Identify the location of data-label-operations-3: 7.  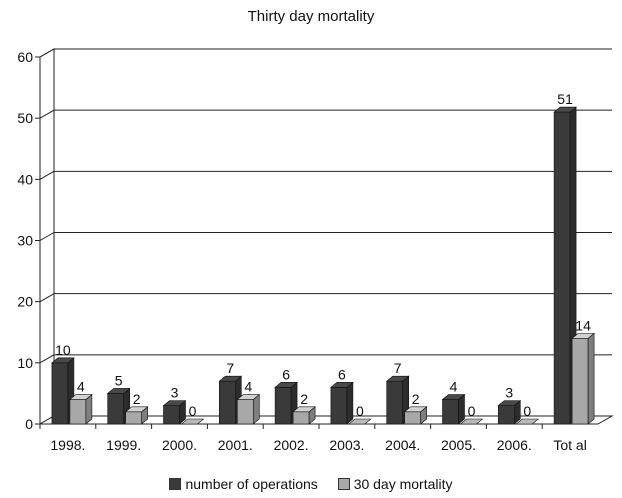
(230, 368).